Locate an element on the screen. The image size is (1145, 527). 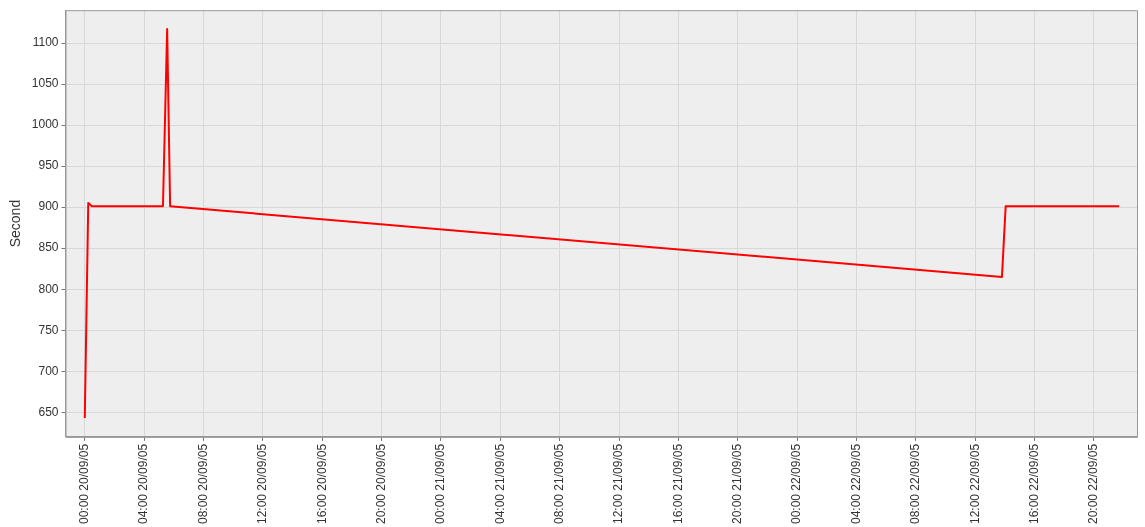
y-tick-label: 850 is located at coordinates (48, 247).